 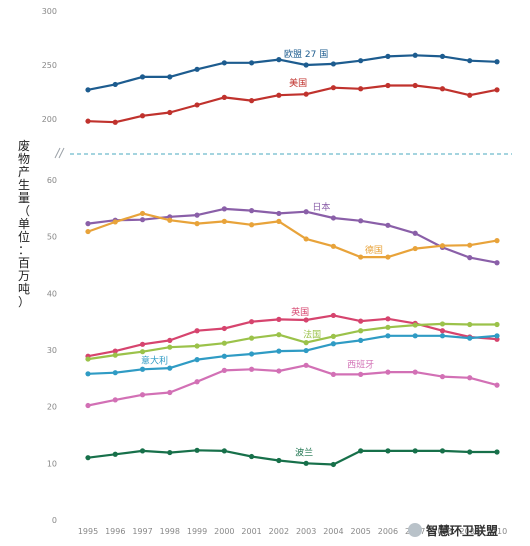 What do you see at coordinates (312, 335) in the screenshot?
I see `series-label: 法国` at bounding box center [312, 335].